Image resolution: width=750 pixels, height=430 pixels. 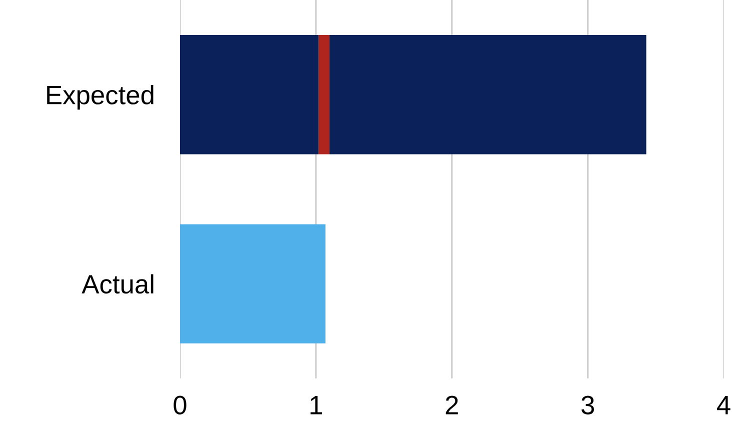 I want to click on x-tick-label: 1, so click(x=316, y=405).